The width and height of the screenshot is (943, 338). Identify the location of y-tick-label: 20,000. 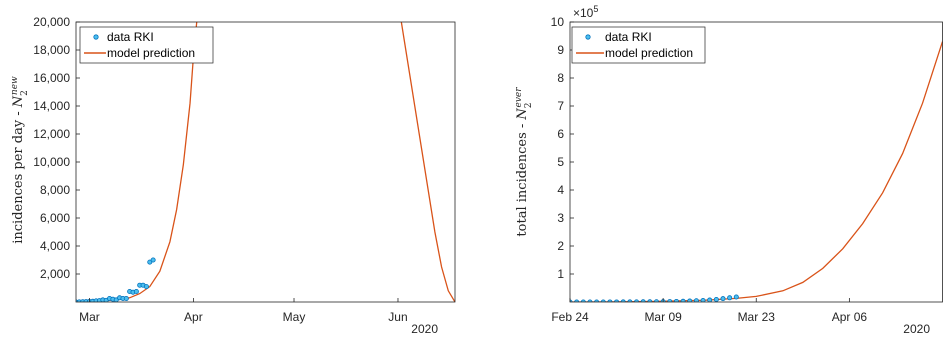
(51, 22).